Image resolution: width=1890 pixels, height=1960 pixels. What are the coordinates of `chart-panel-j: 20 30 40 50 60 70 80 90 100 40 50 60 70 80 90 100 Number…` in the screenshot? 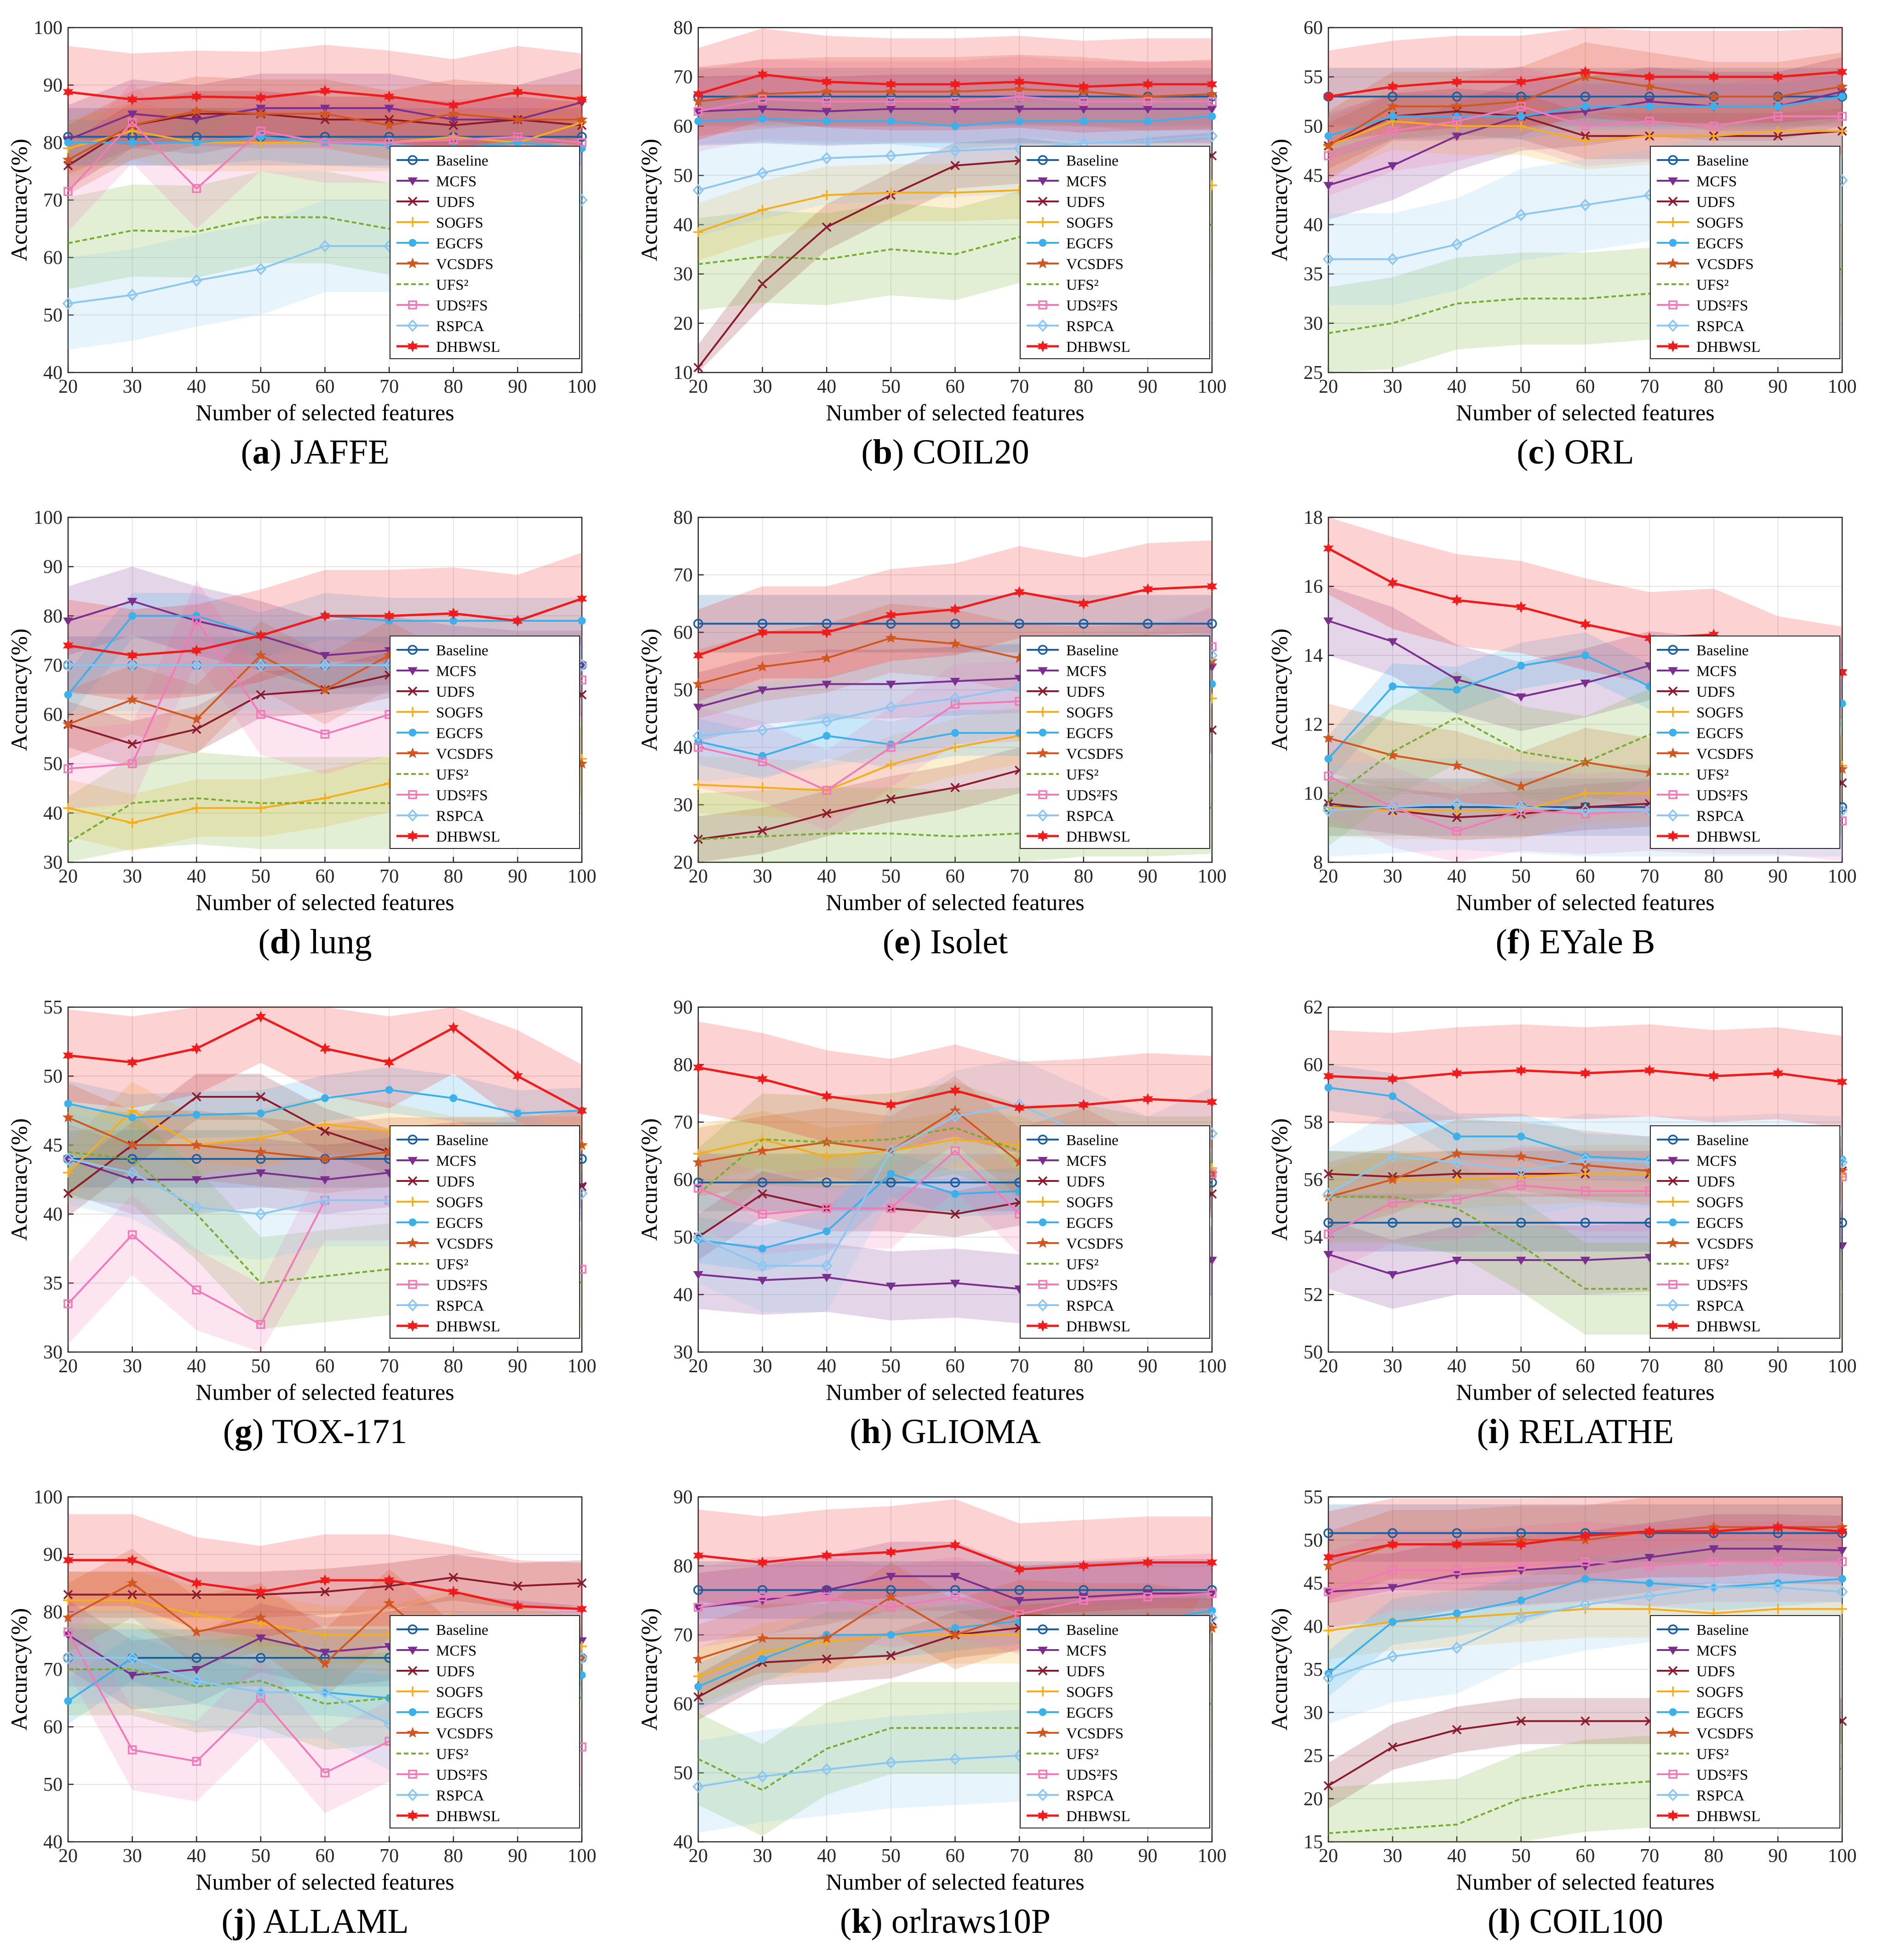 It's located at (315, 1714).